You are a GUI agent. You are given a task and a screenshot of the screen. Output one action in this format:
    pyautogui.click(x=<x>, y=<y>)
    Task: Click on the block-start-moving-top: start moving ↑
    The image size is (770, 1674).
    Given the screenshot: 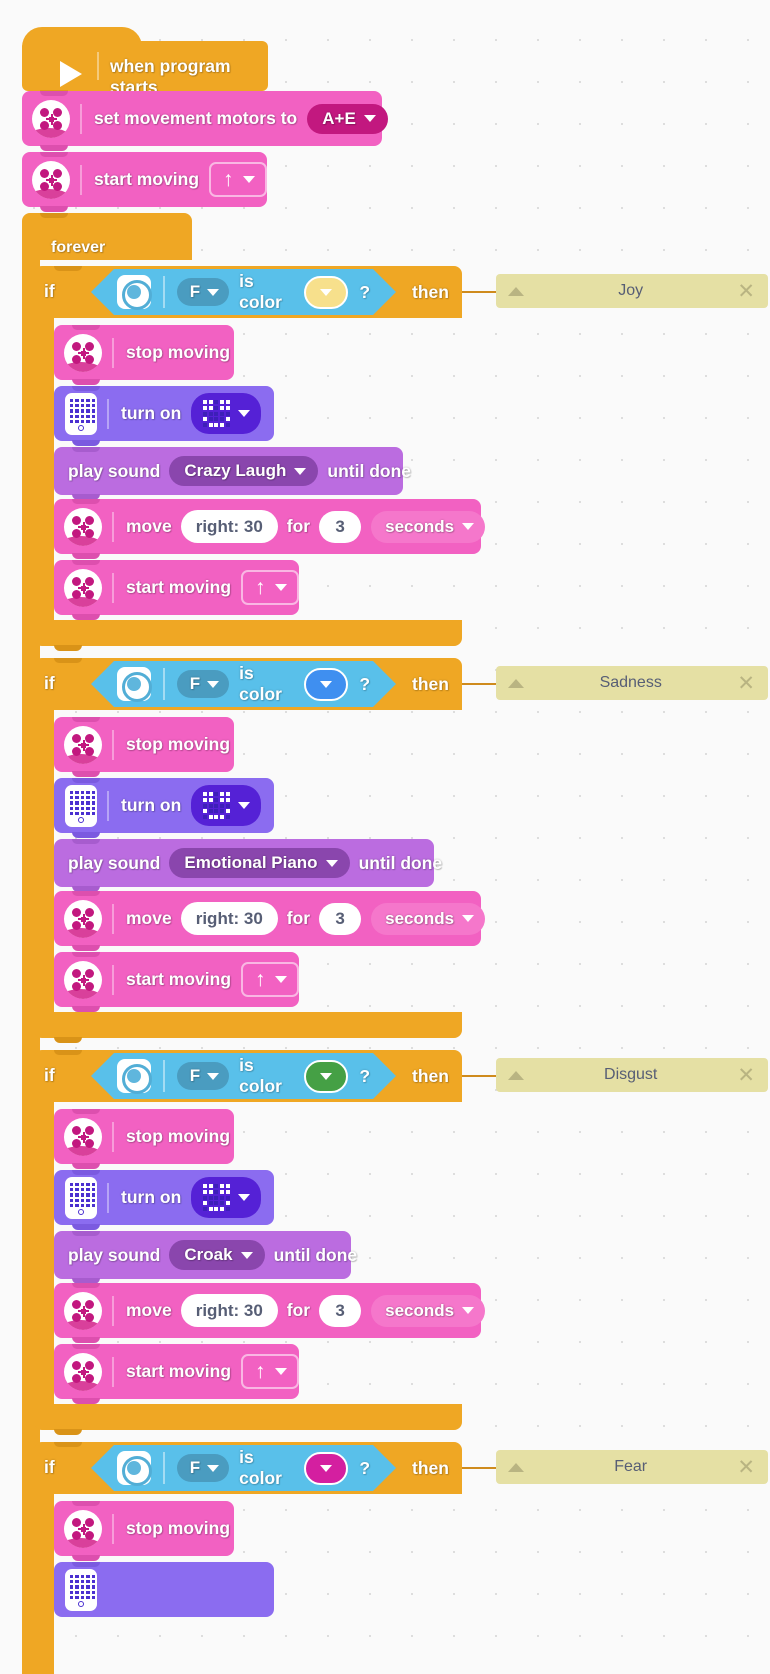 What is the action you would take?
    pyautogui.click(x=144, y=182)
    